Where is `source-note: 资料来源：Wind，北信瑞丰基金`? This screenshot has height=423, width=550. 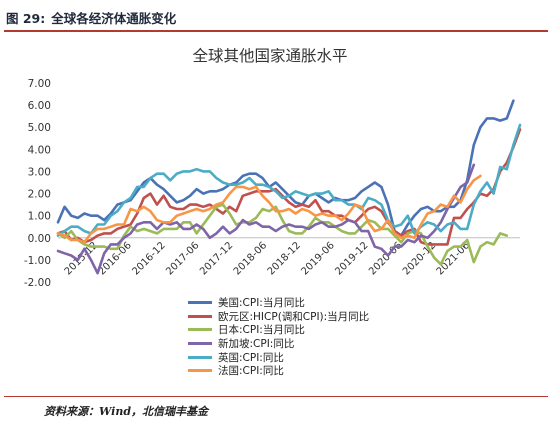
source-note: 资料来源：Wind，北信瑞丰基金 is located at coordinates (126, 411).